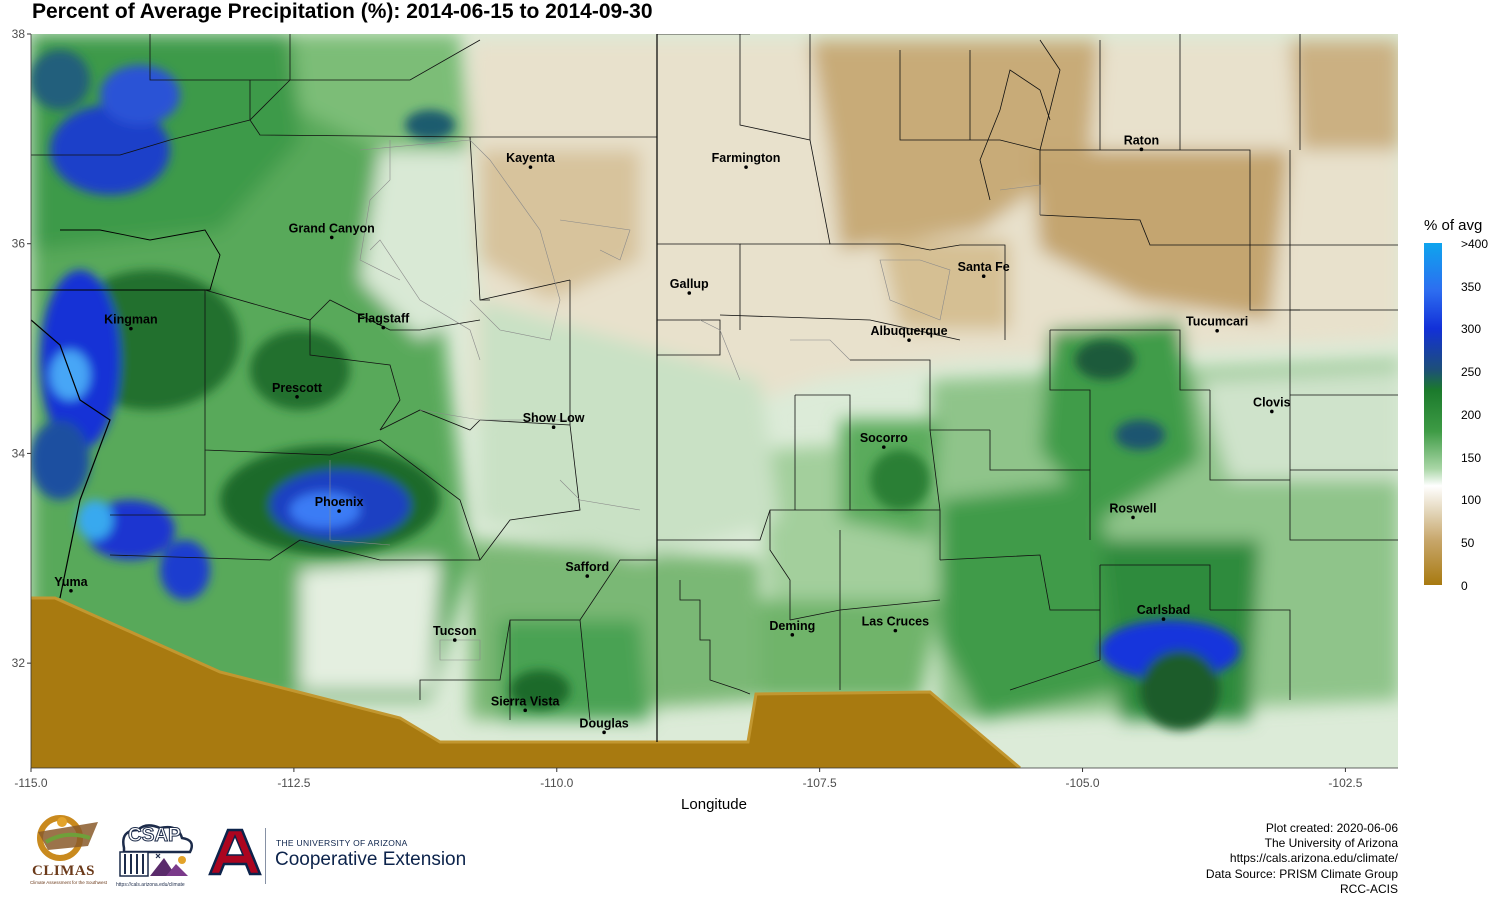 The width and height of the screenshot is (1498, 898). I want to click on city-point-tucson, so click(454, 640).